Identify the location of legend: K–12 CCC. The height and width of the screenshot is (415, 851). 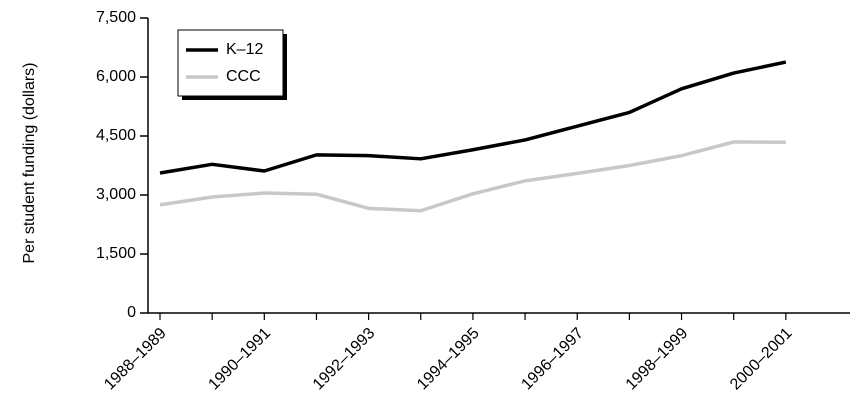
(230, 63).